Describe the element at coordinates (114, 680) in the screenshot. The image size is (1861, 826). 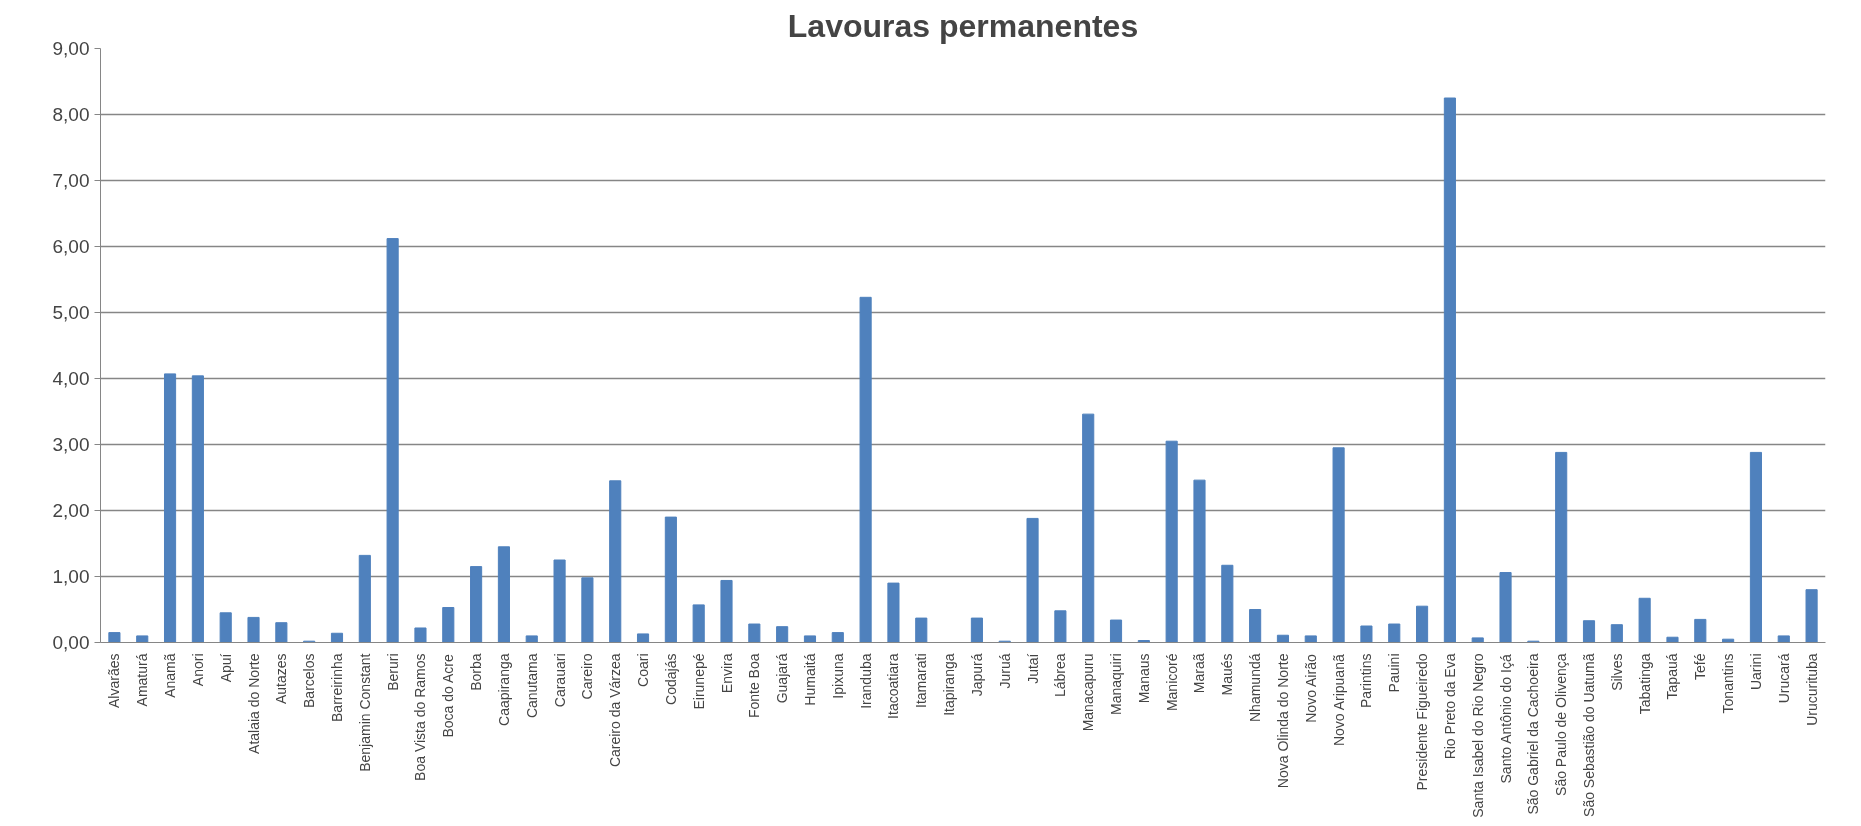
I see `x-tick-label: Alvarães` at that location.